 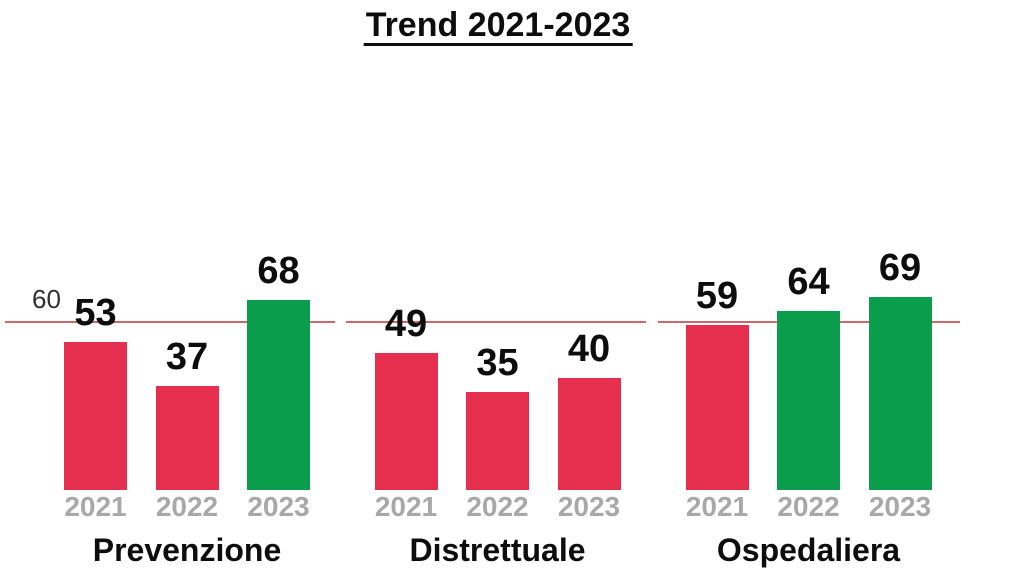 What do you see at coordinates (187, 550) in the screenshot?
I see `group-label: Prevenzione` at bounding box center [187, 550].